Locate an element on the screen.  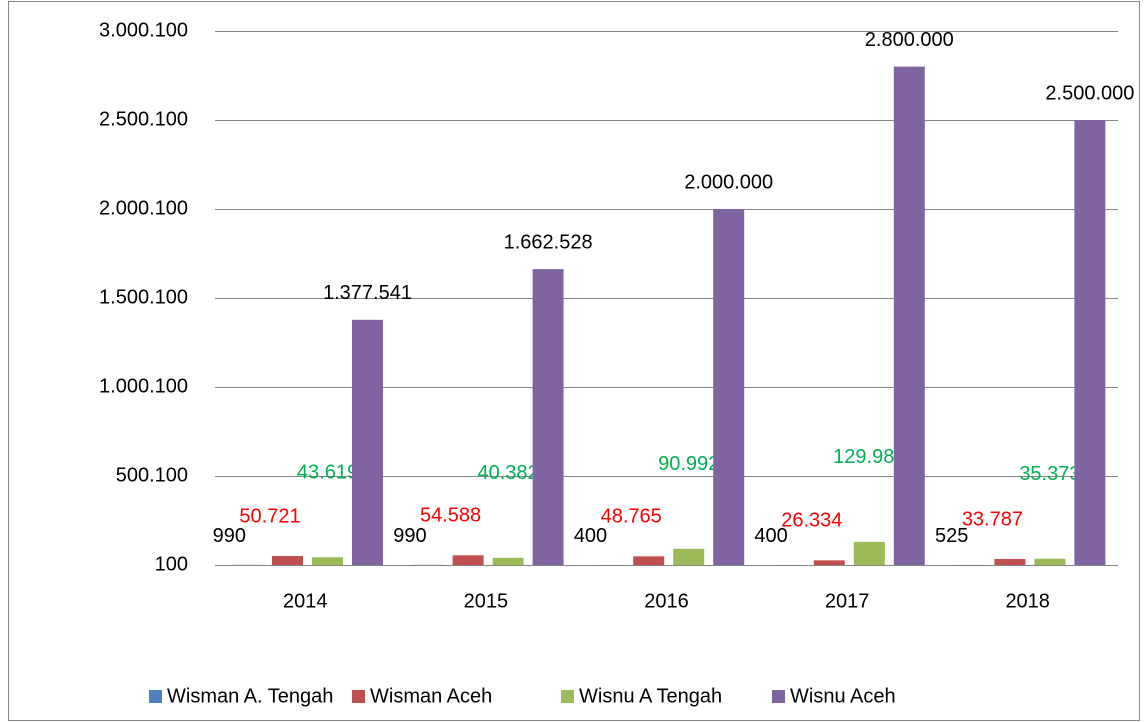
data-label: 525 is located at coordinates (951, 536).